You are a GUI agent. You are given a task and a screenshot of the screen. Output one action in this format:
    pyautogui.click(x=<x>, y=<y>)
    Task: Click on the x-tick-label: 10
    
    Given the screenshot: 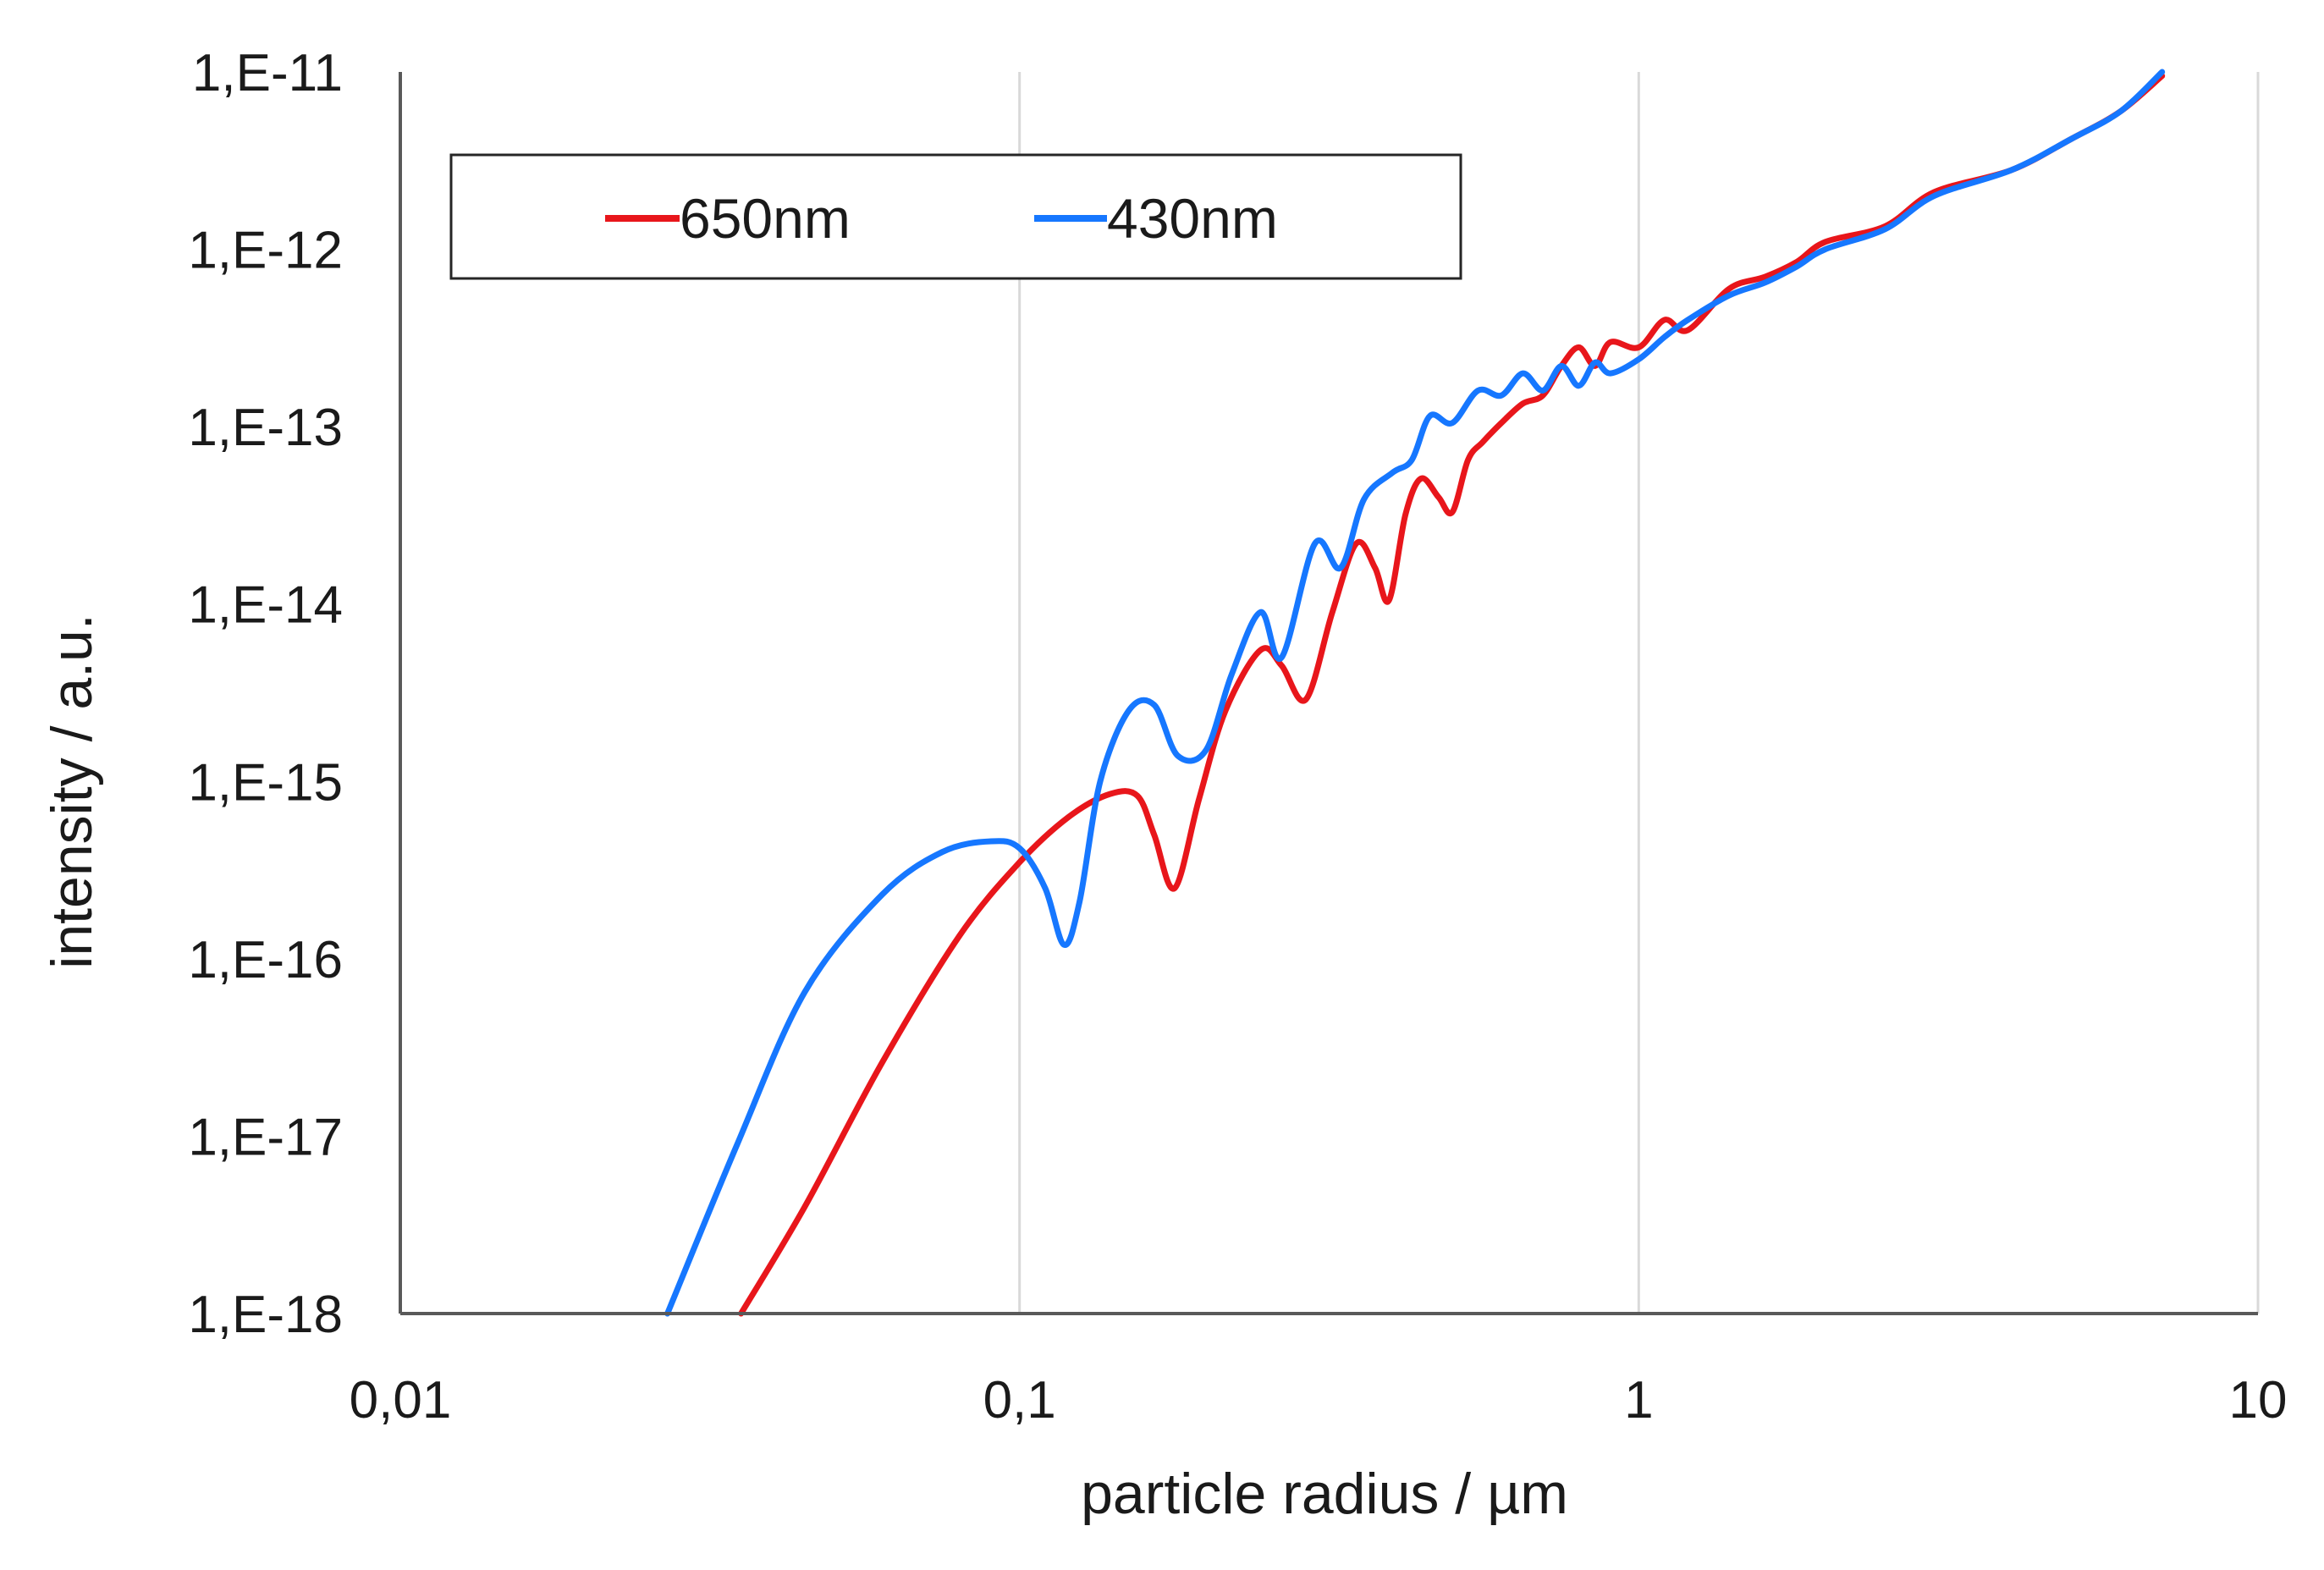 What is the action you would take?
    pyautogui.click(x=2258, y=1401)
    